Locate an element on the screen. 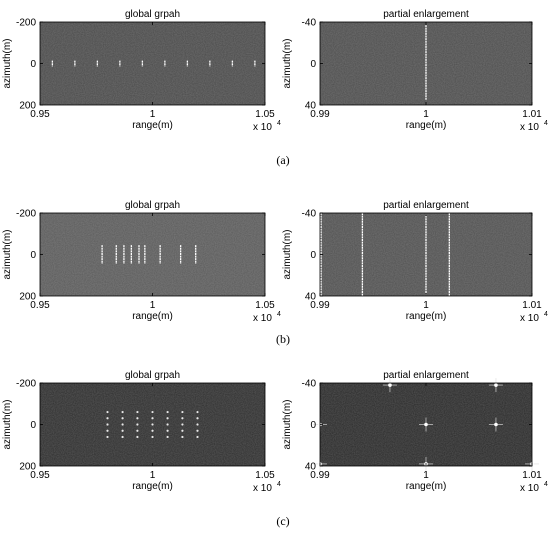 This screenshot has height=543, width=550. target-point-r2c4 is located at coordinates (167, 424).